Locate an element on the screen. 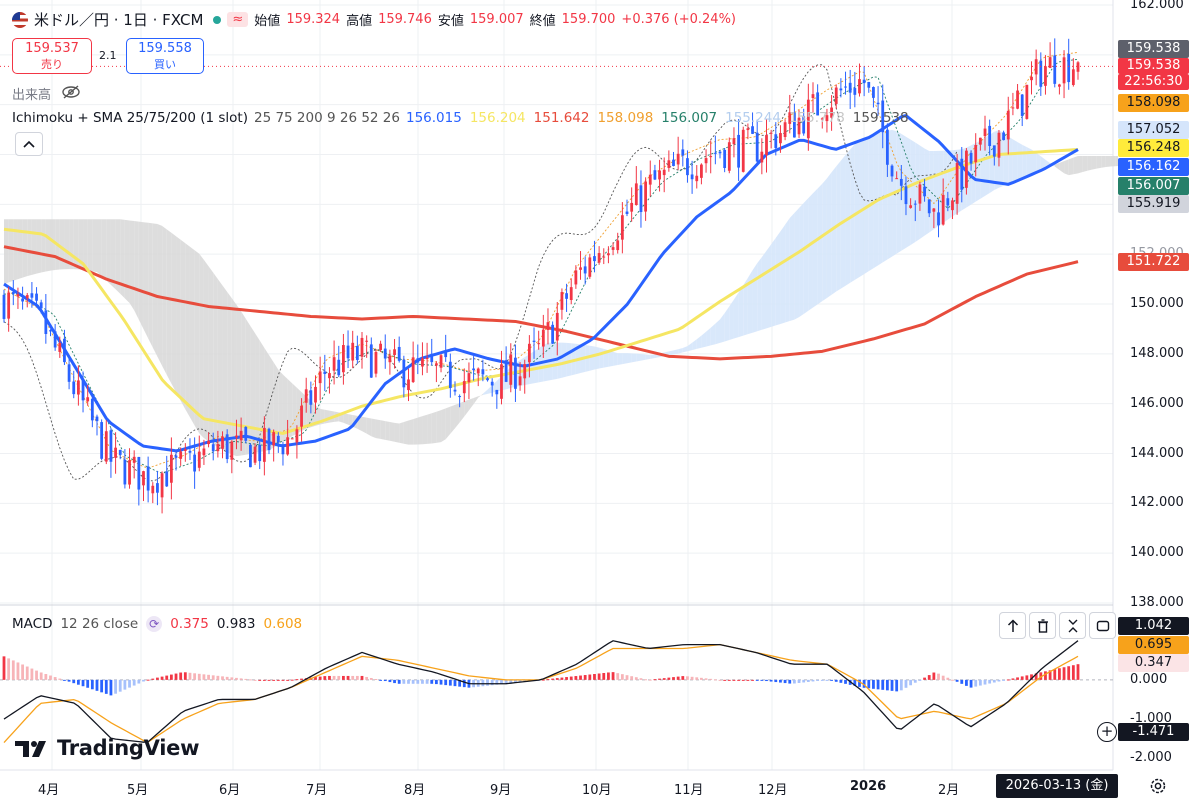  settings-button is located at coordinates (1158, 788).